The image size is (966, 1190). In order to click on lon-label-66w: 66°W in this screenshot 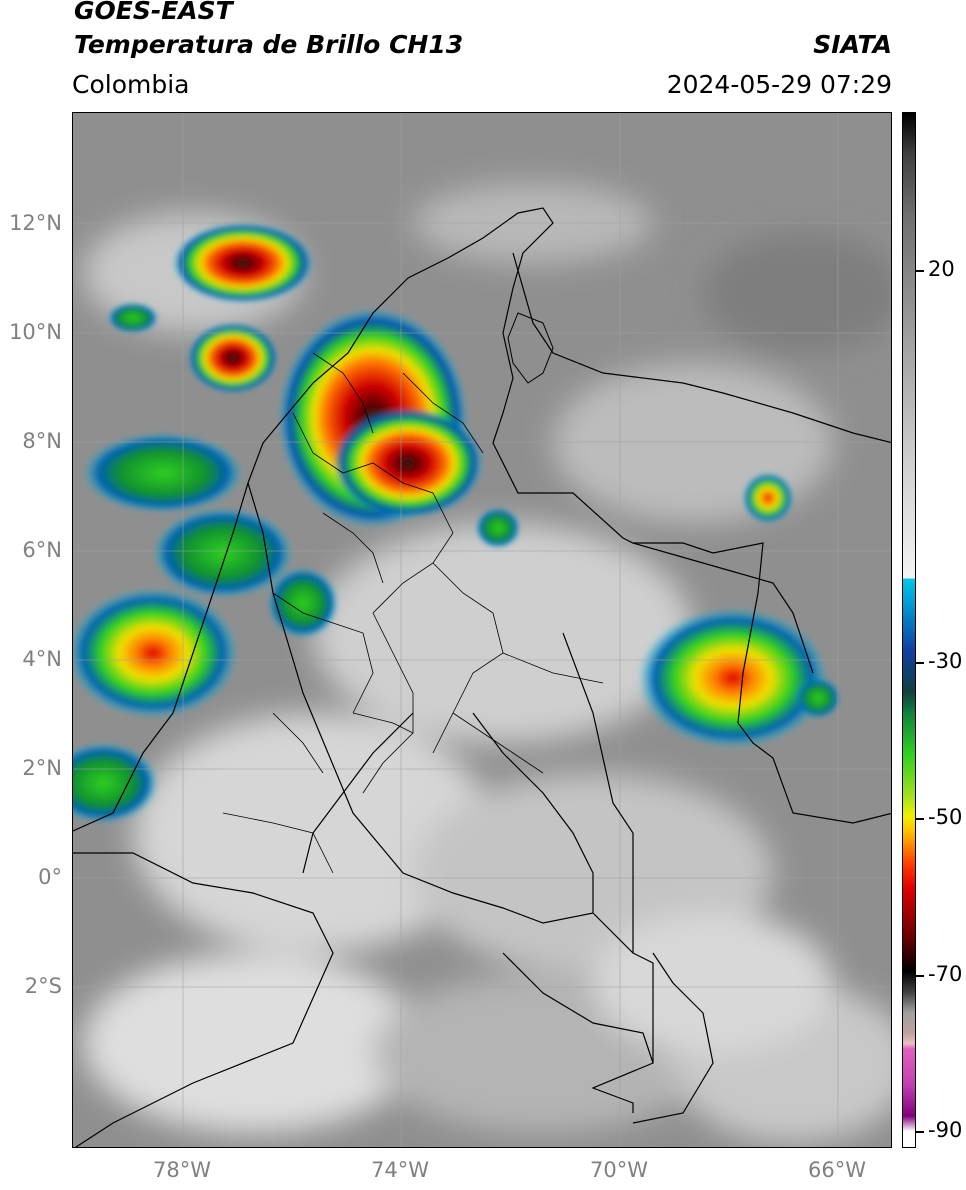, I will do `click(837, 1170)`.